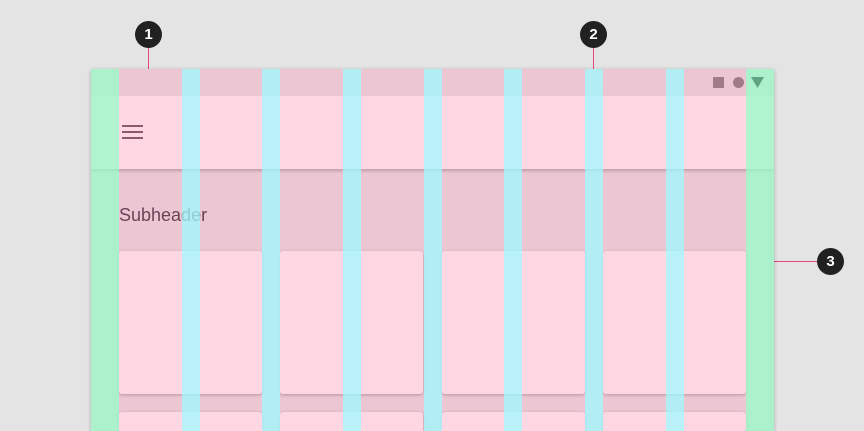 Image resolution: width=864 pixels, height=431 pixels. Describe the element at coordinates (148, 34) in the screenshot. I see `callout-badge-1: 1` at that location.